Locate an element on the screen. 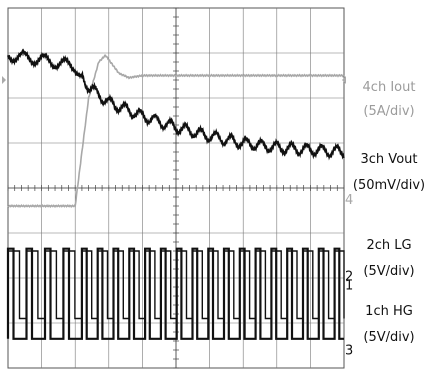  channel-marker-1: 1 is located at coordinates (349, 285).